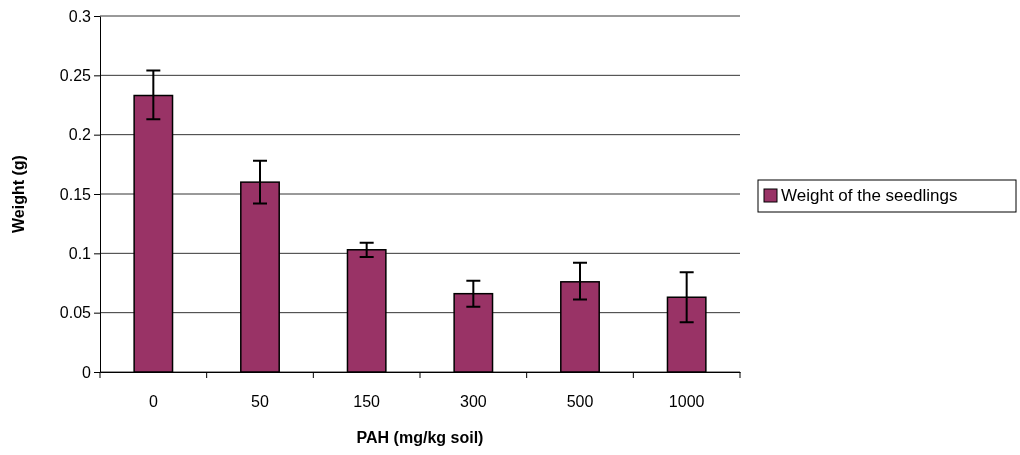  Describe the element at coordinates (260, 402) in the screenshot. I see `x-tick-label: 50` at that location.